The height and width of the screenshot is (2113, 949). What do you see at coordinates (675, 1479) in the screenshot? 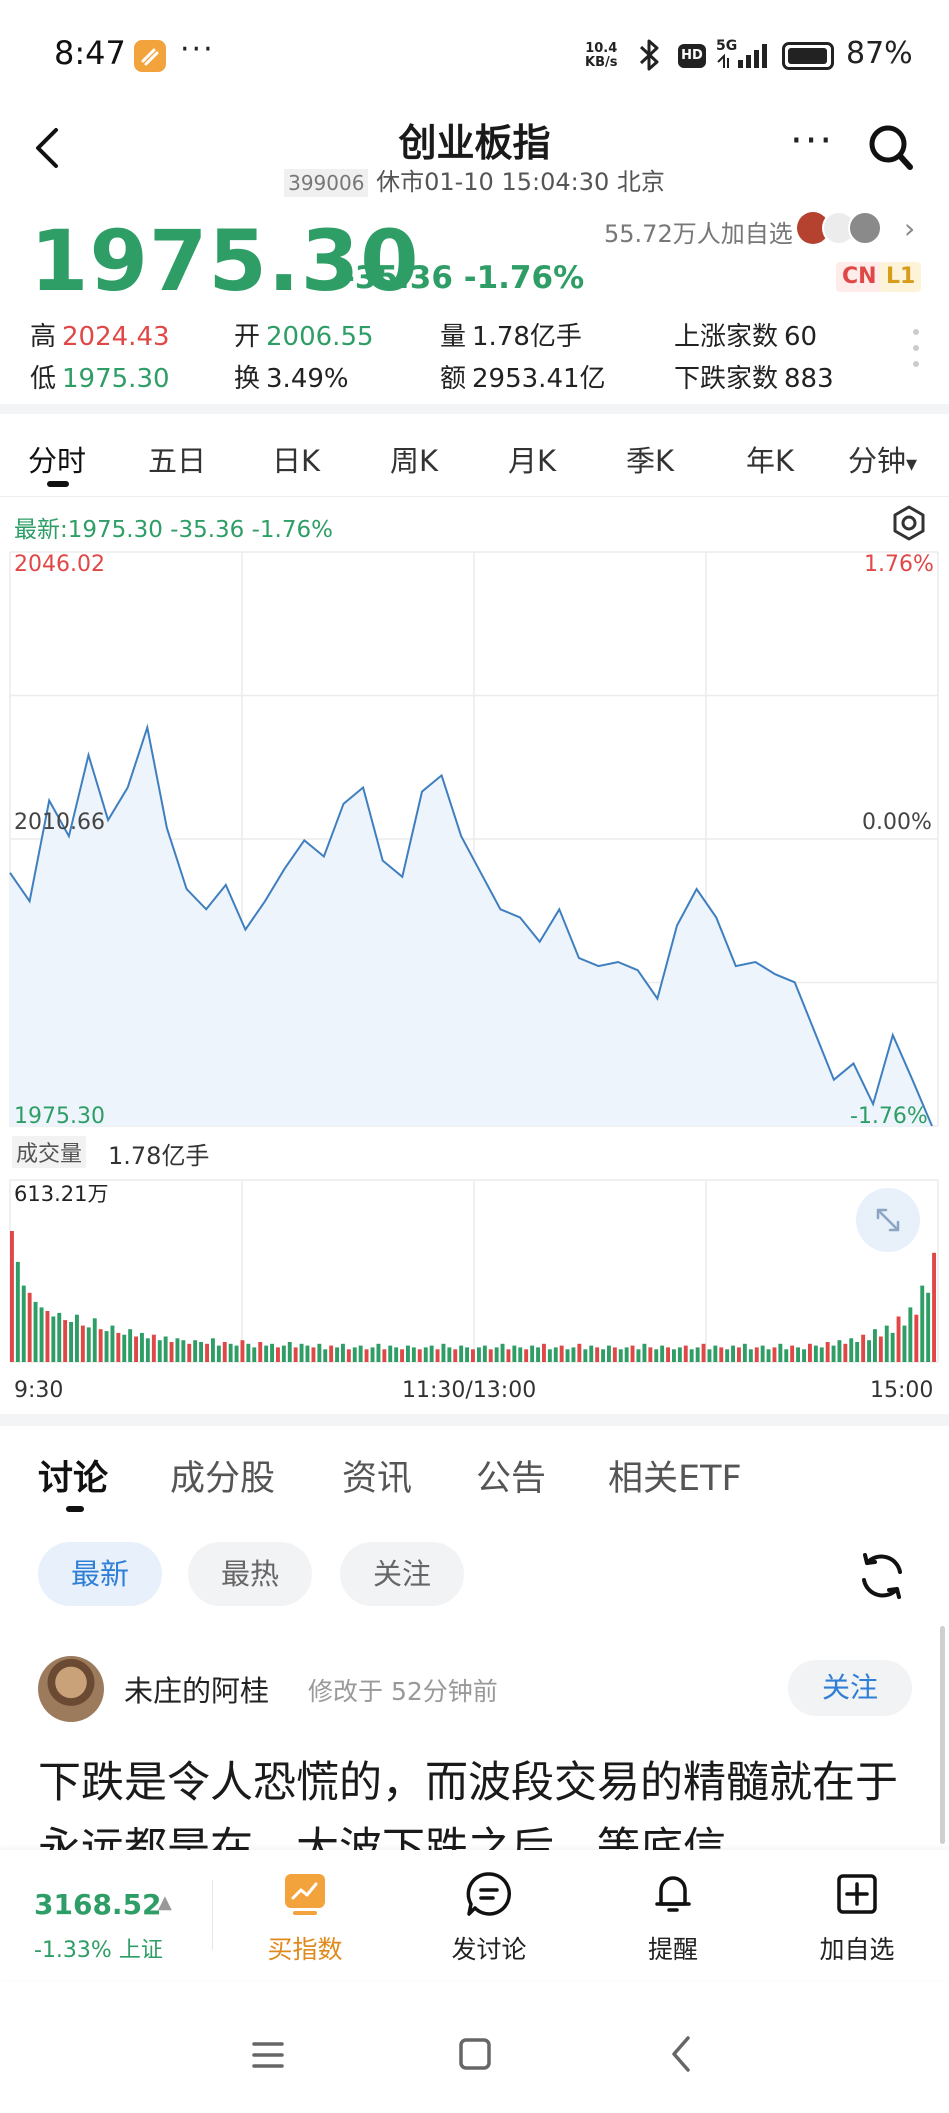
I see `tab-related-etf: 相关ETF` at bounding box center [675, 1479].